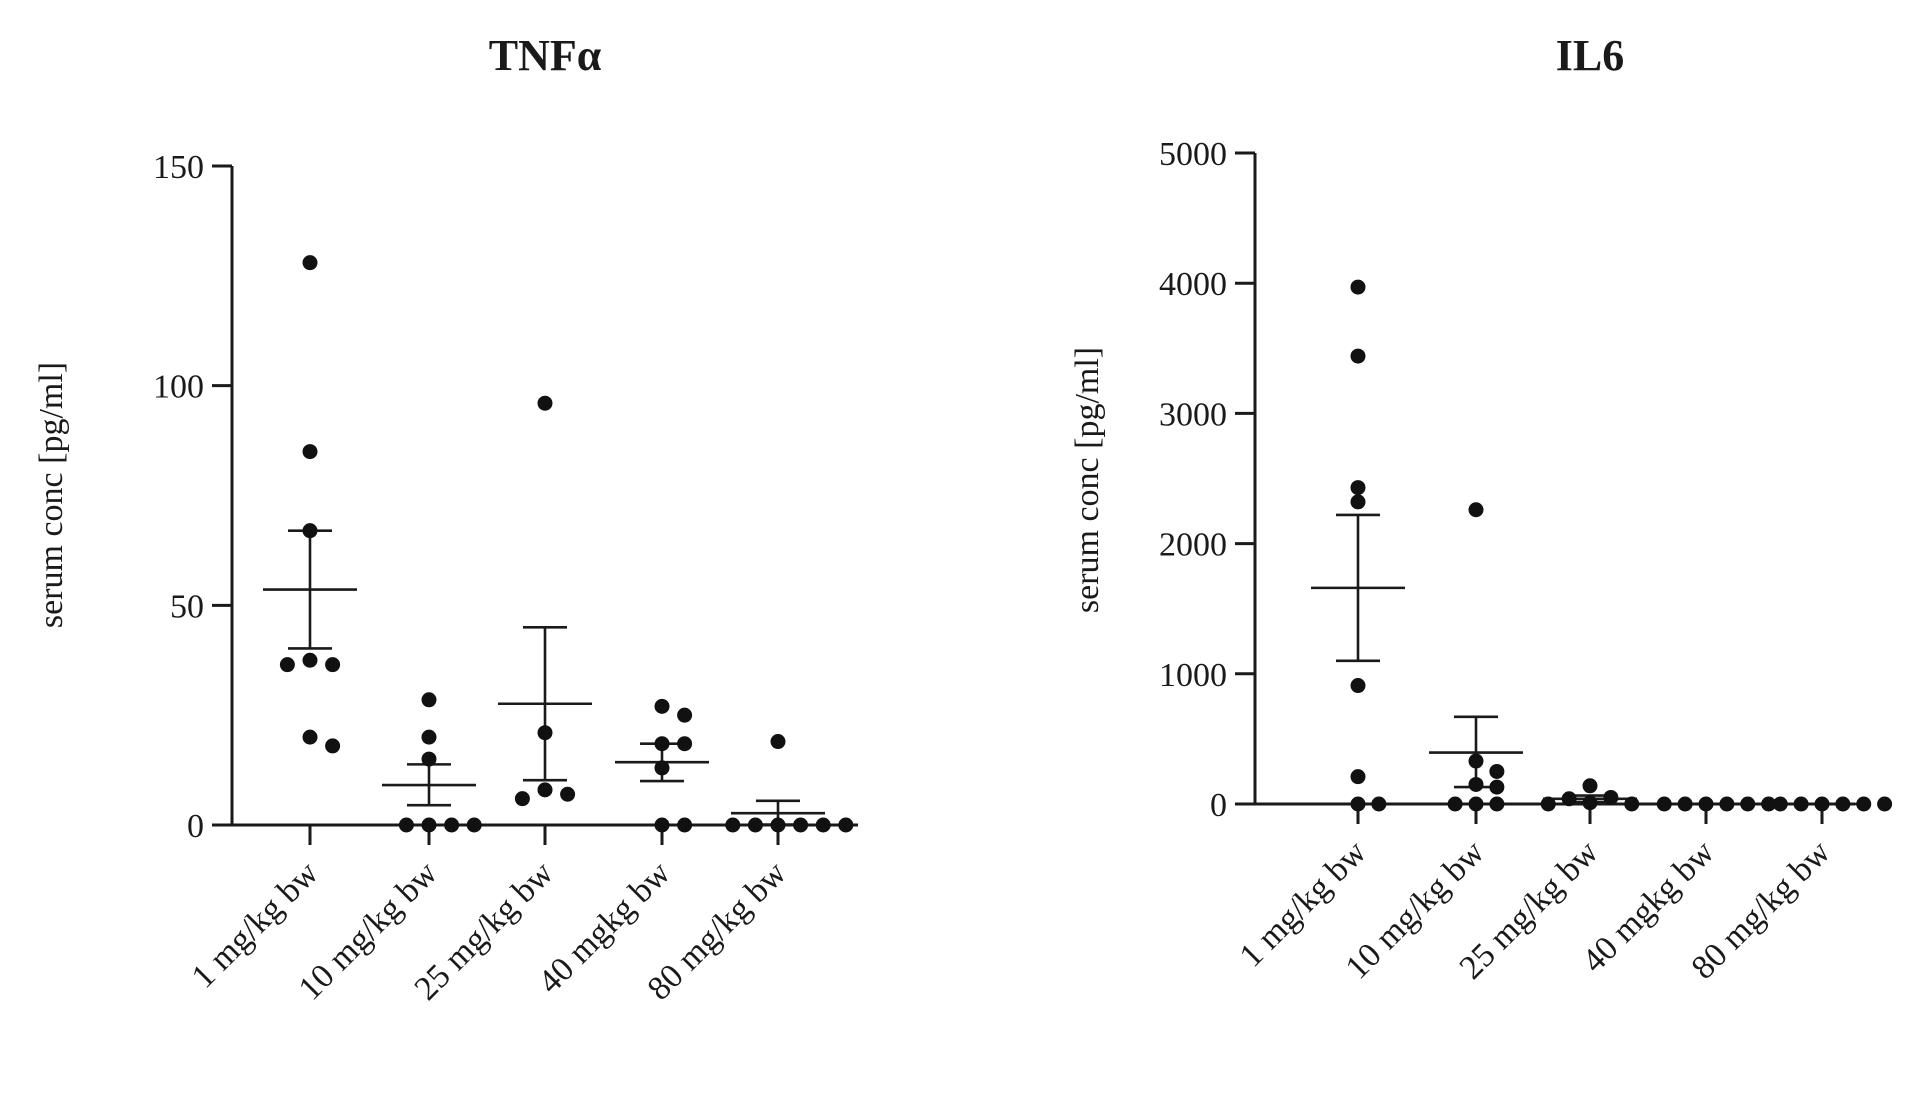 The image size is (1917, 1102). What do you see at coordinates (545, 55) in the screenshot?
I see `chart-title: TNFα` at bounding box center [545, 55].